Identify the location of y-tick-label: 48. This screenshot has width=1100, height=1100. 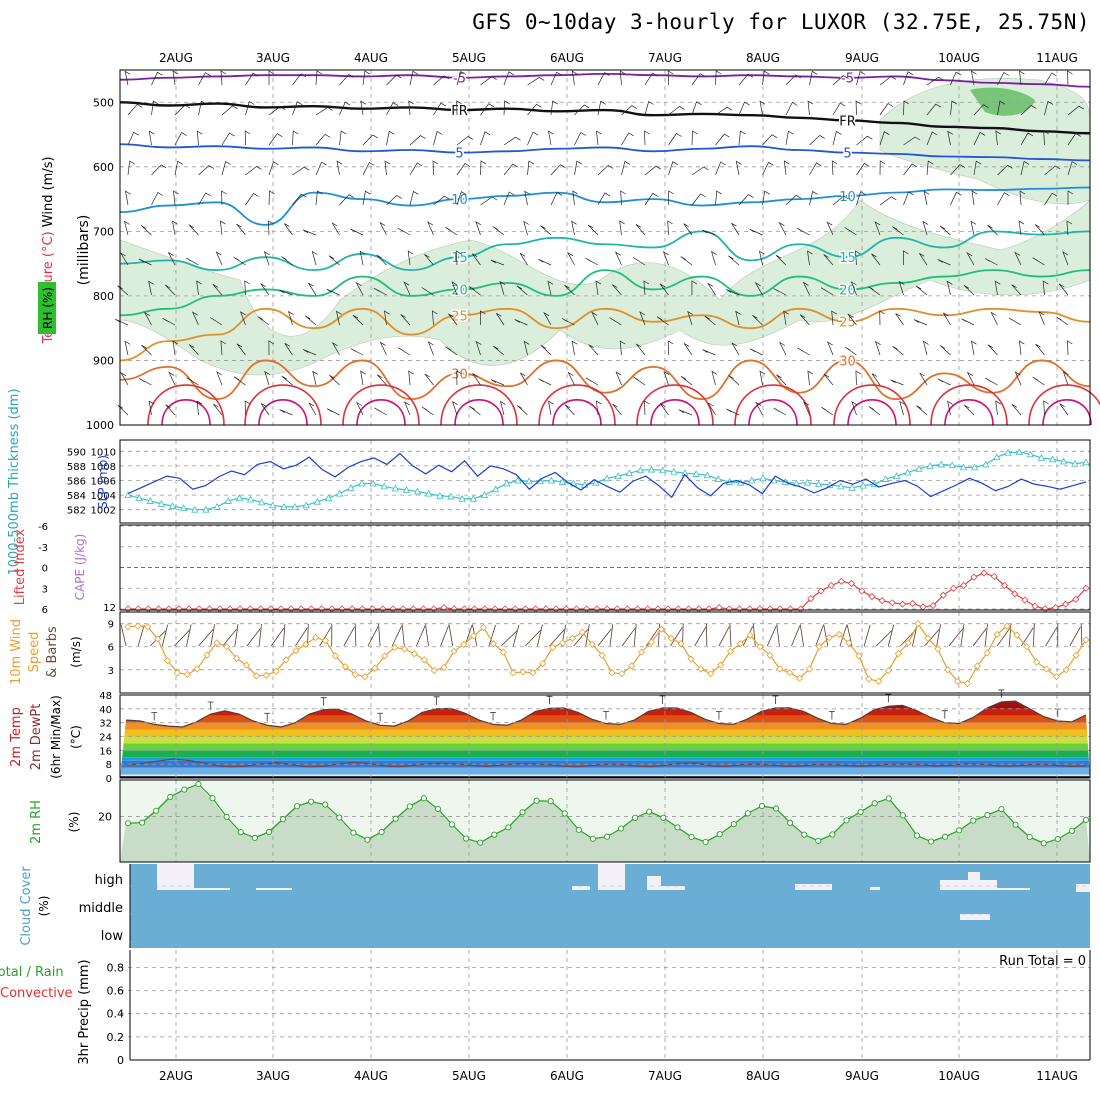
(105, 696).